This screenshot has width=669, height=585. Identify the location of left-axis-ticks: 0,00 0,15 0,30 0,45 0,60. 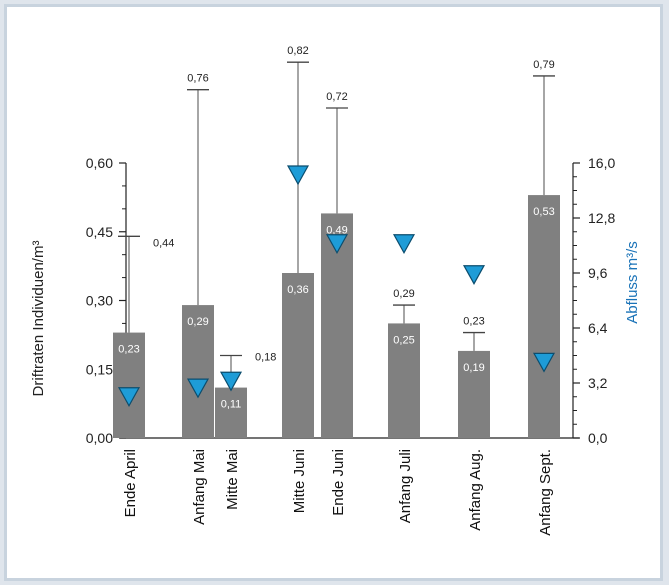
(106, 300).